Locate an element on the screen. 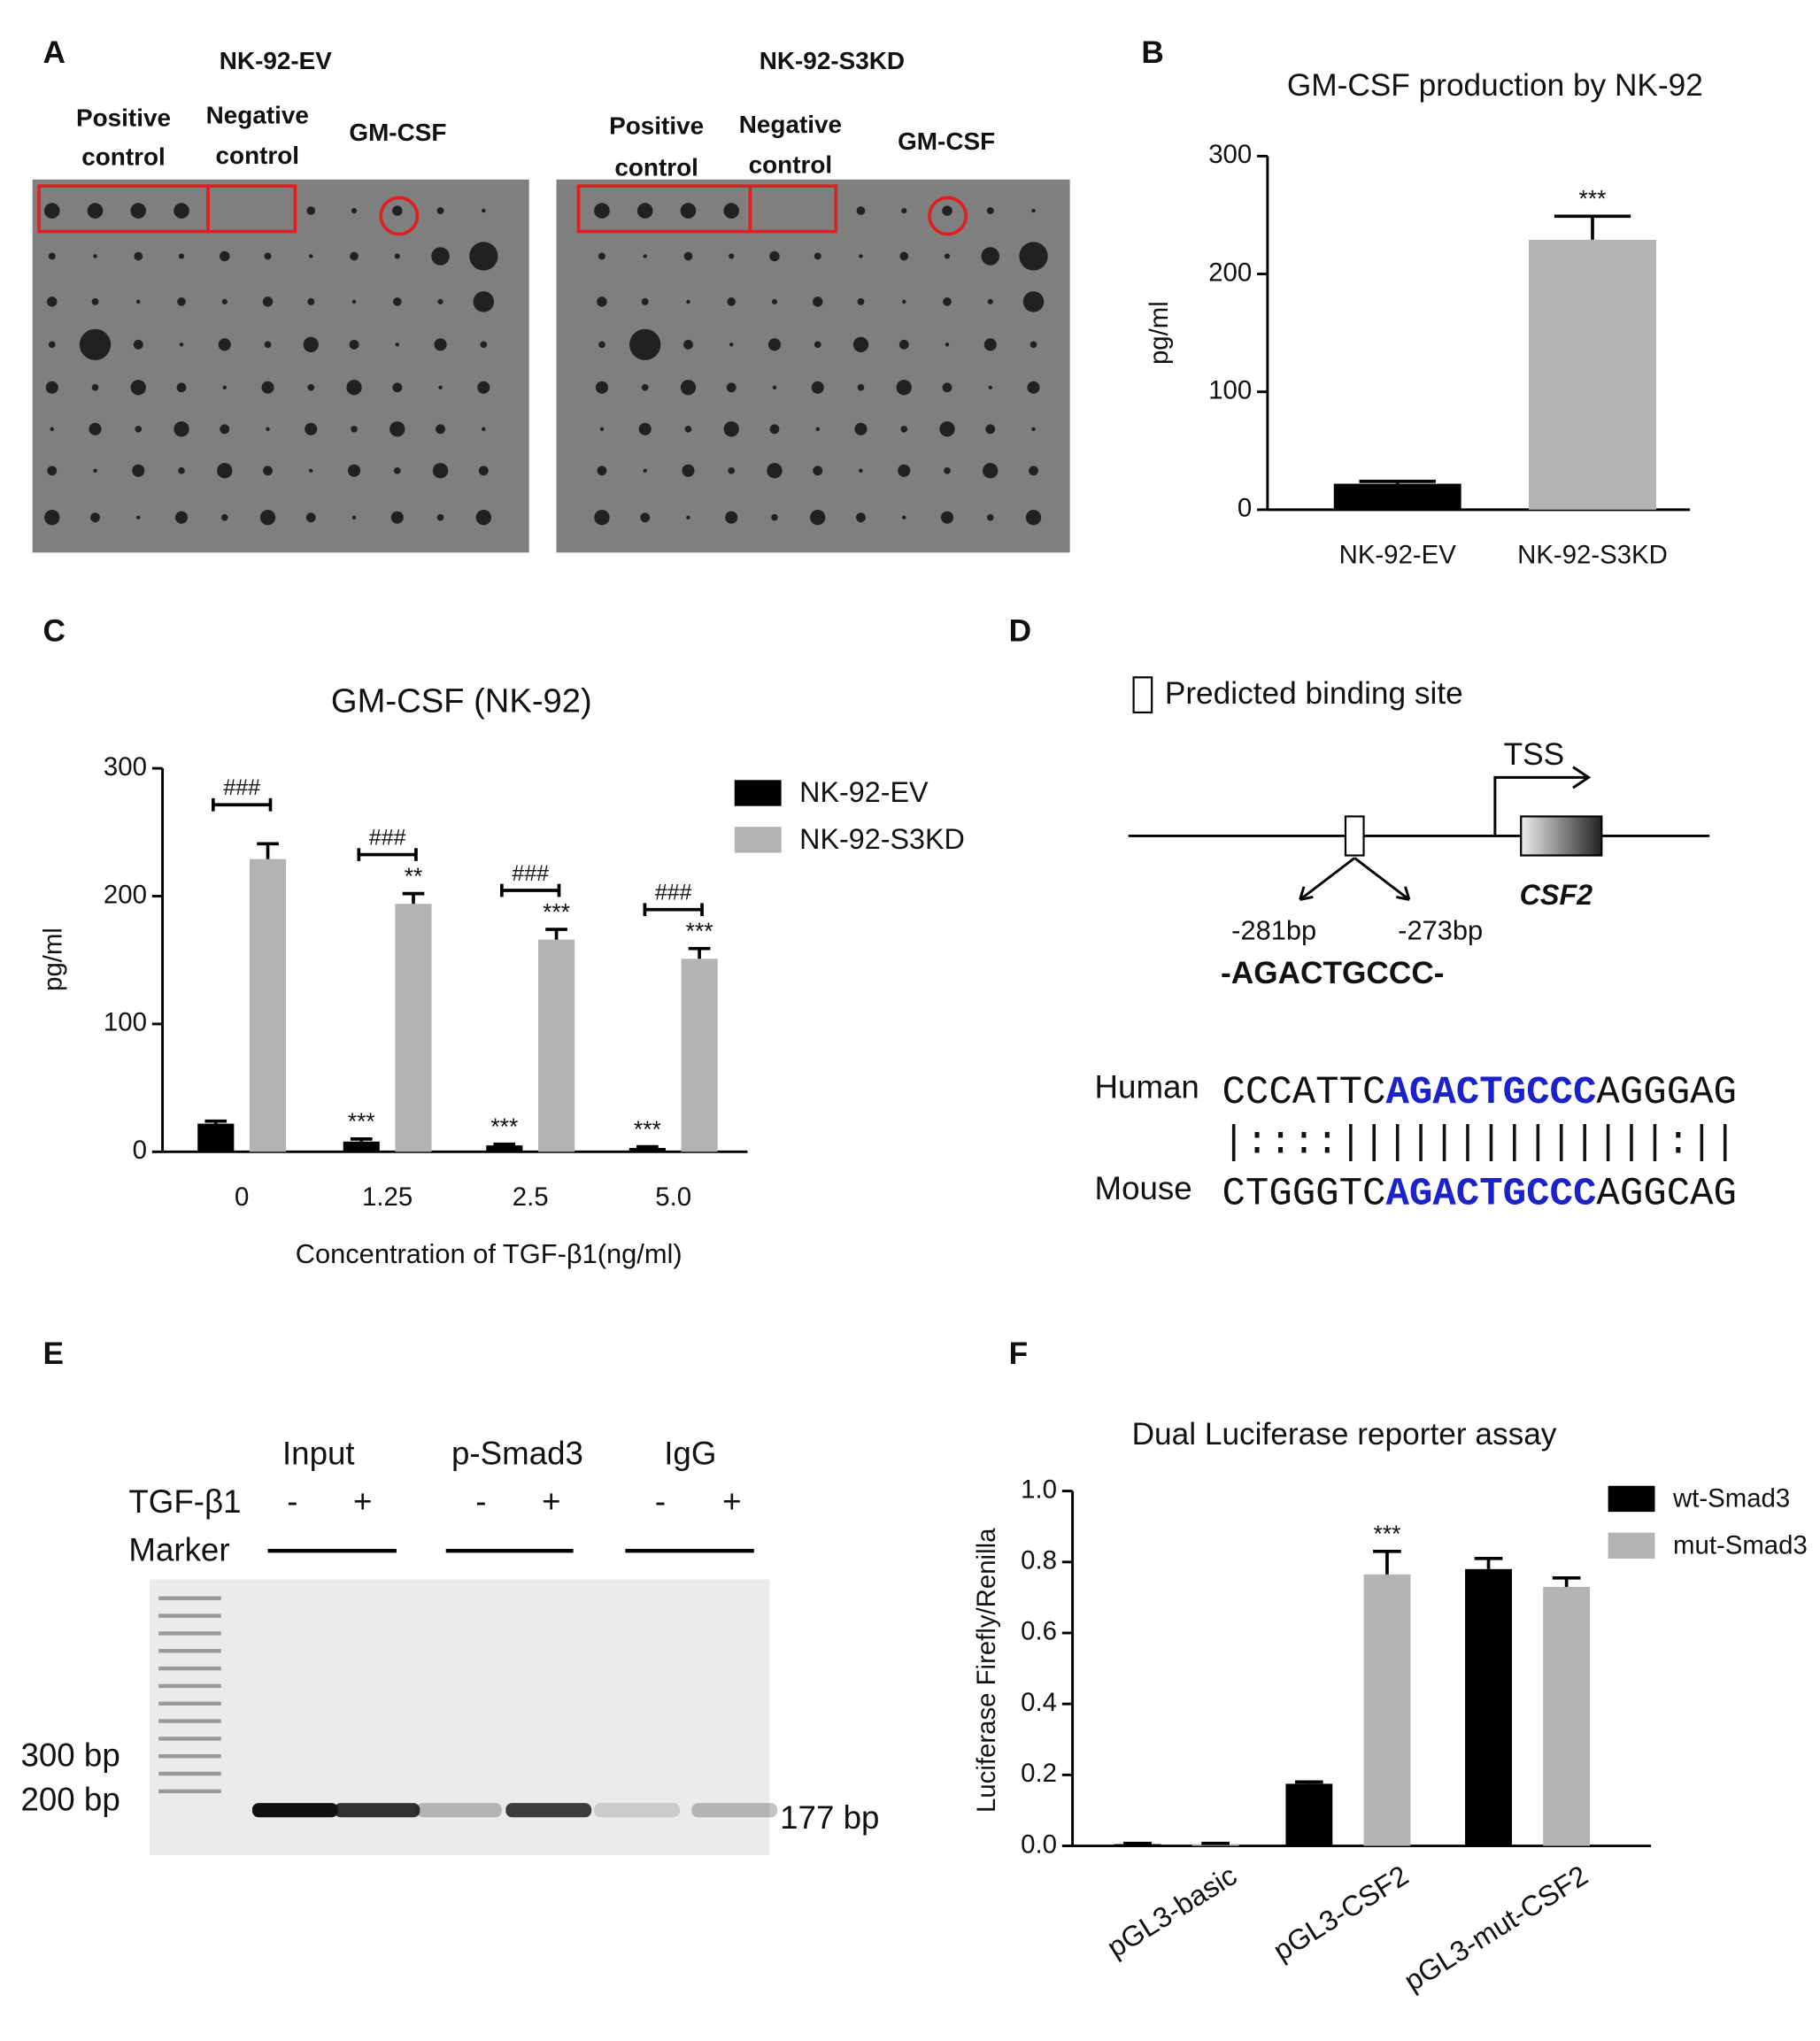 The image size is (1820, 2041). panel-label: A is located at coordinates (53, 52).